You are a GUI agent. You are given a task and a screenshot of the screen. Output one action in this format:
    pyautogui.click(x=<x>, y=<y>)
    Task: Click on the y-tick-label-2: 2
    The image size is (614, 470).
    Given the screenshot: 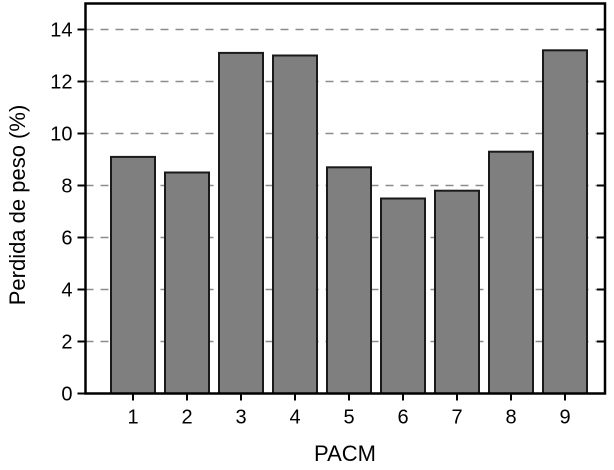 What is the action you would take?
    pyautogui.click(x=66, y=343)
    